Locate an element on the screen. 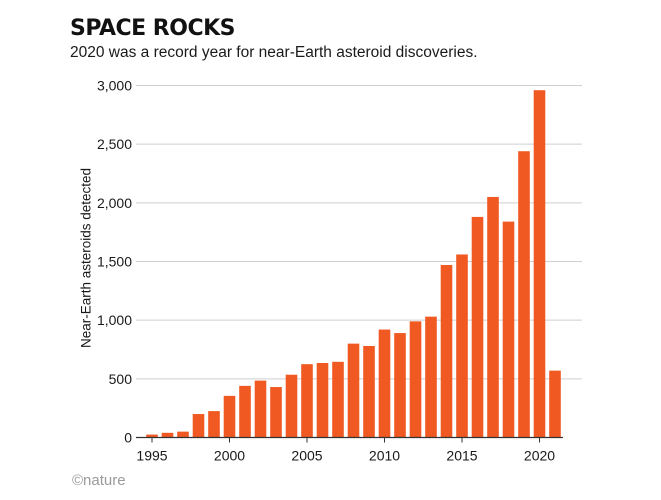 Image resolution: width=661 pixels, height=500 pixels. x-tick-label: 1995 is located at coordinates (151, 456).